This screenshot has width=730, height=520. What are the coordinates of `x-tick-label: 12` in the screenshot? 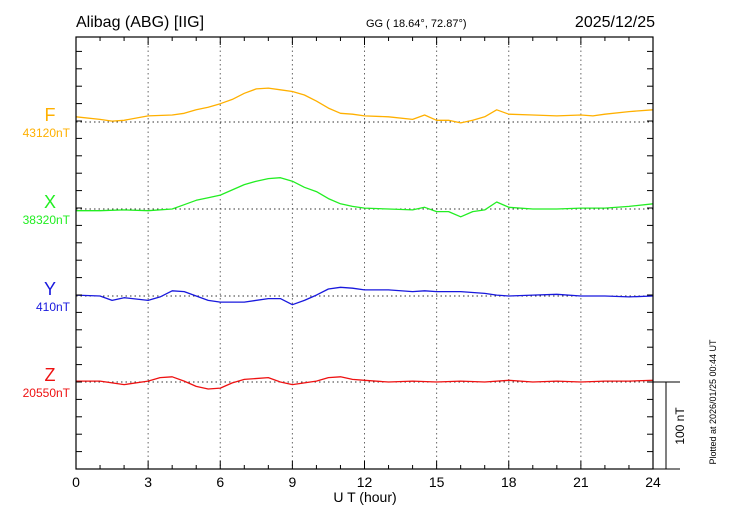 It's located at (365, 482).